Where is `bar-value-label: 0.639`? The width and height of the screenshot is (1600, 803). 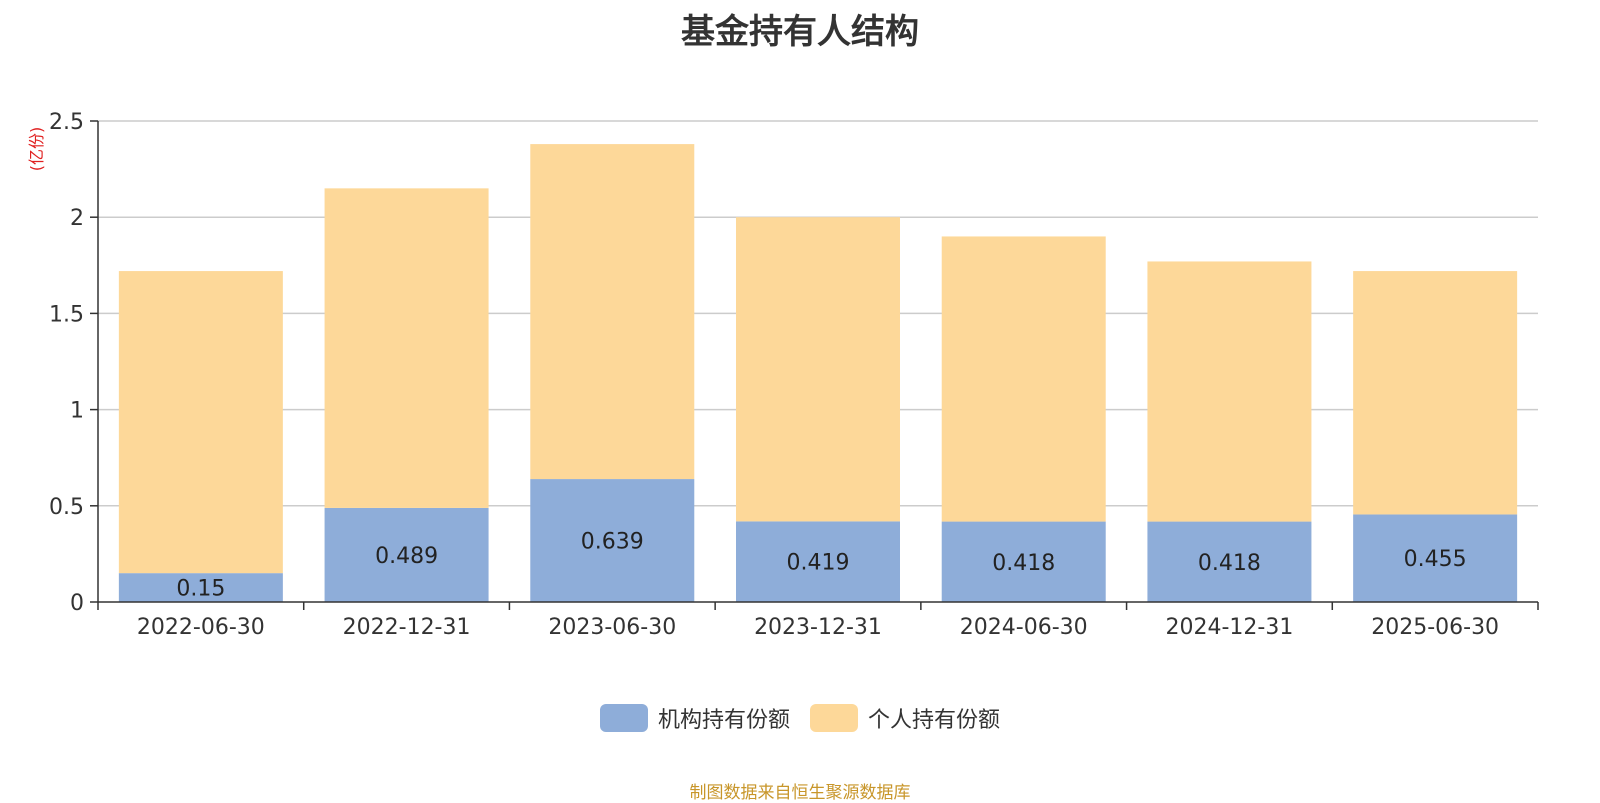
bar-value-label: 0.639 is located at coordinates (612, 542).